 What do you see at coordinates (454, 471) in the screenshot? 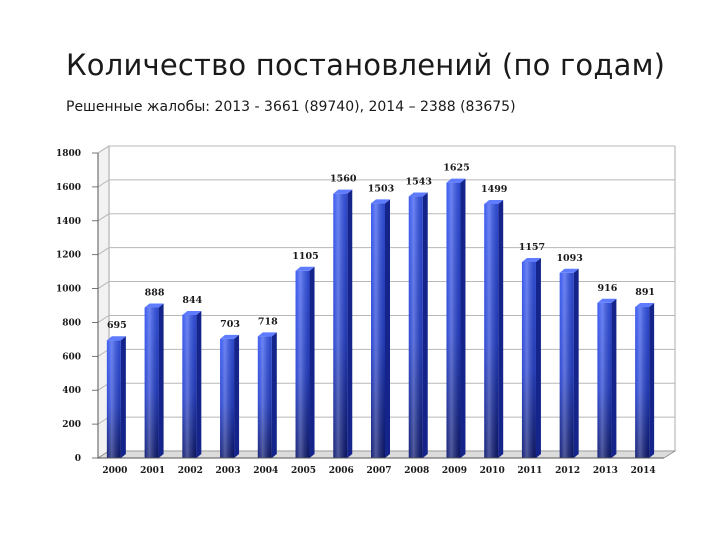
I see `x-tick-label: 2009` at bounding box center [454, 471].